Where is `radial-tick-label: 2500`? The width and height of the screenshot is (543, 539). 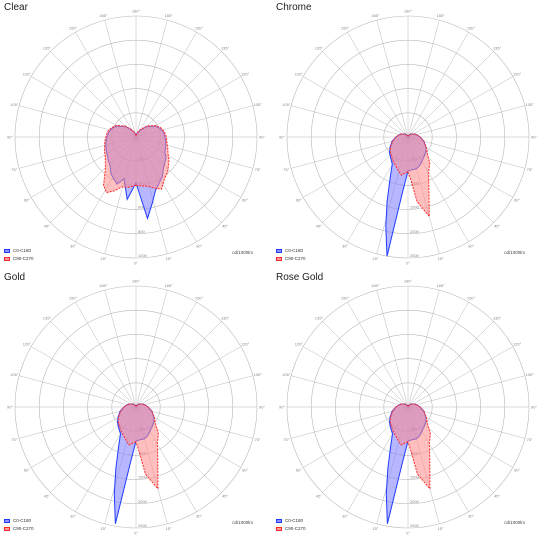 radial-tick-label: 2500 is located at coordinates (143, 525).